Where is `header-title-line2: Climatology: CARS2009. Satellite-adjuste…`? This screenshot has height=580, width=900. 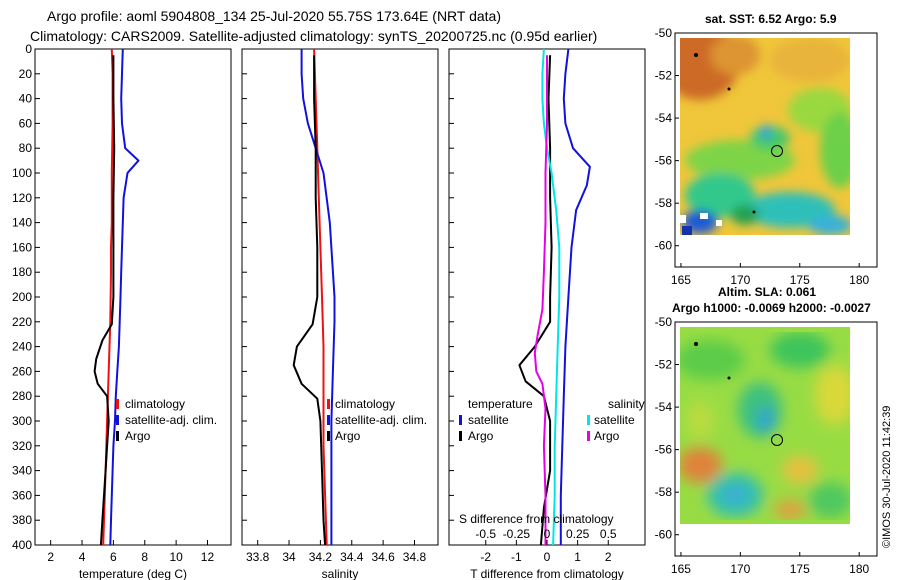
header-title-line2: Climatology: CARS2009. Satellite-adjuste… is located at coordinates (313, 36).